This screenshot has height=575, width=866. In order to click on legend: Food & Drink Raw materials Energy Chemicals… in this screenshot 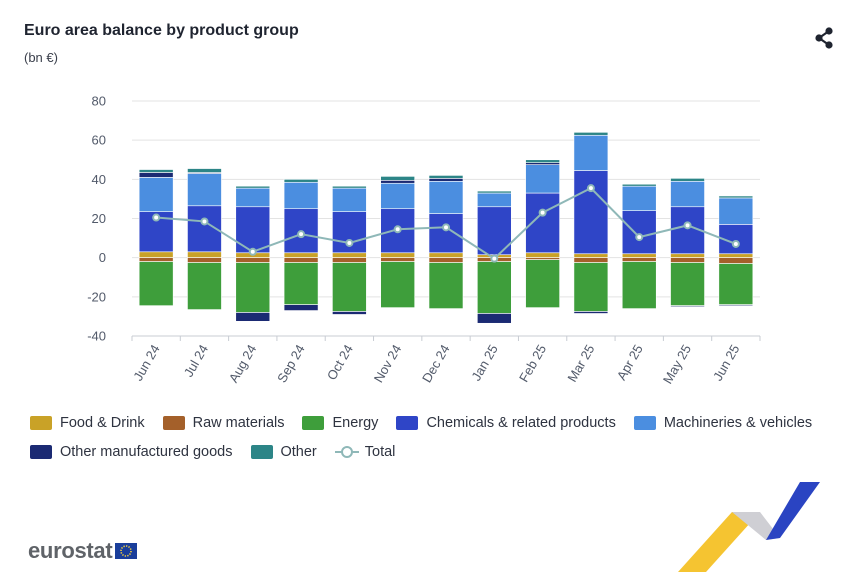, I will do `click(440, 437)`.